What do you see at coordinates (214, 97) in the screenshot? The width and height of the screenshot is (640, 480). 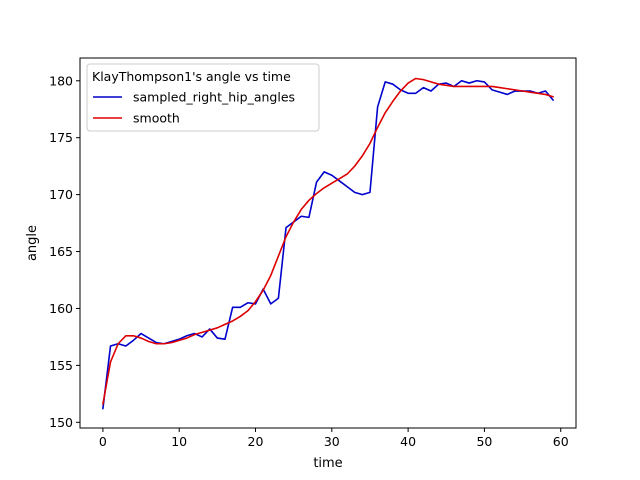 I see `legend-entry-sampled-right-hip-angles: sampled_right_hip_angles` at bounding box center [214, 97].